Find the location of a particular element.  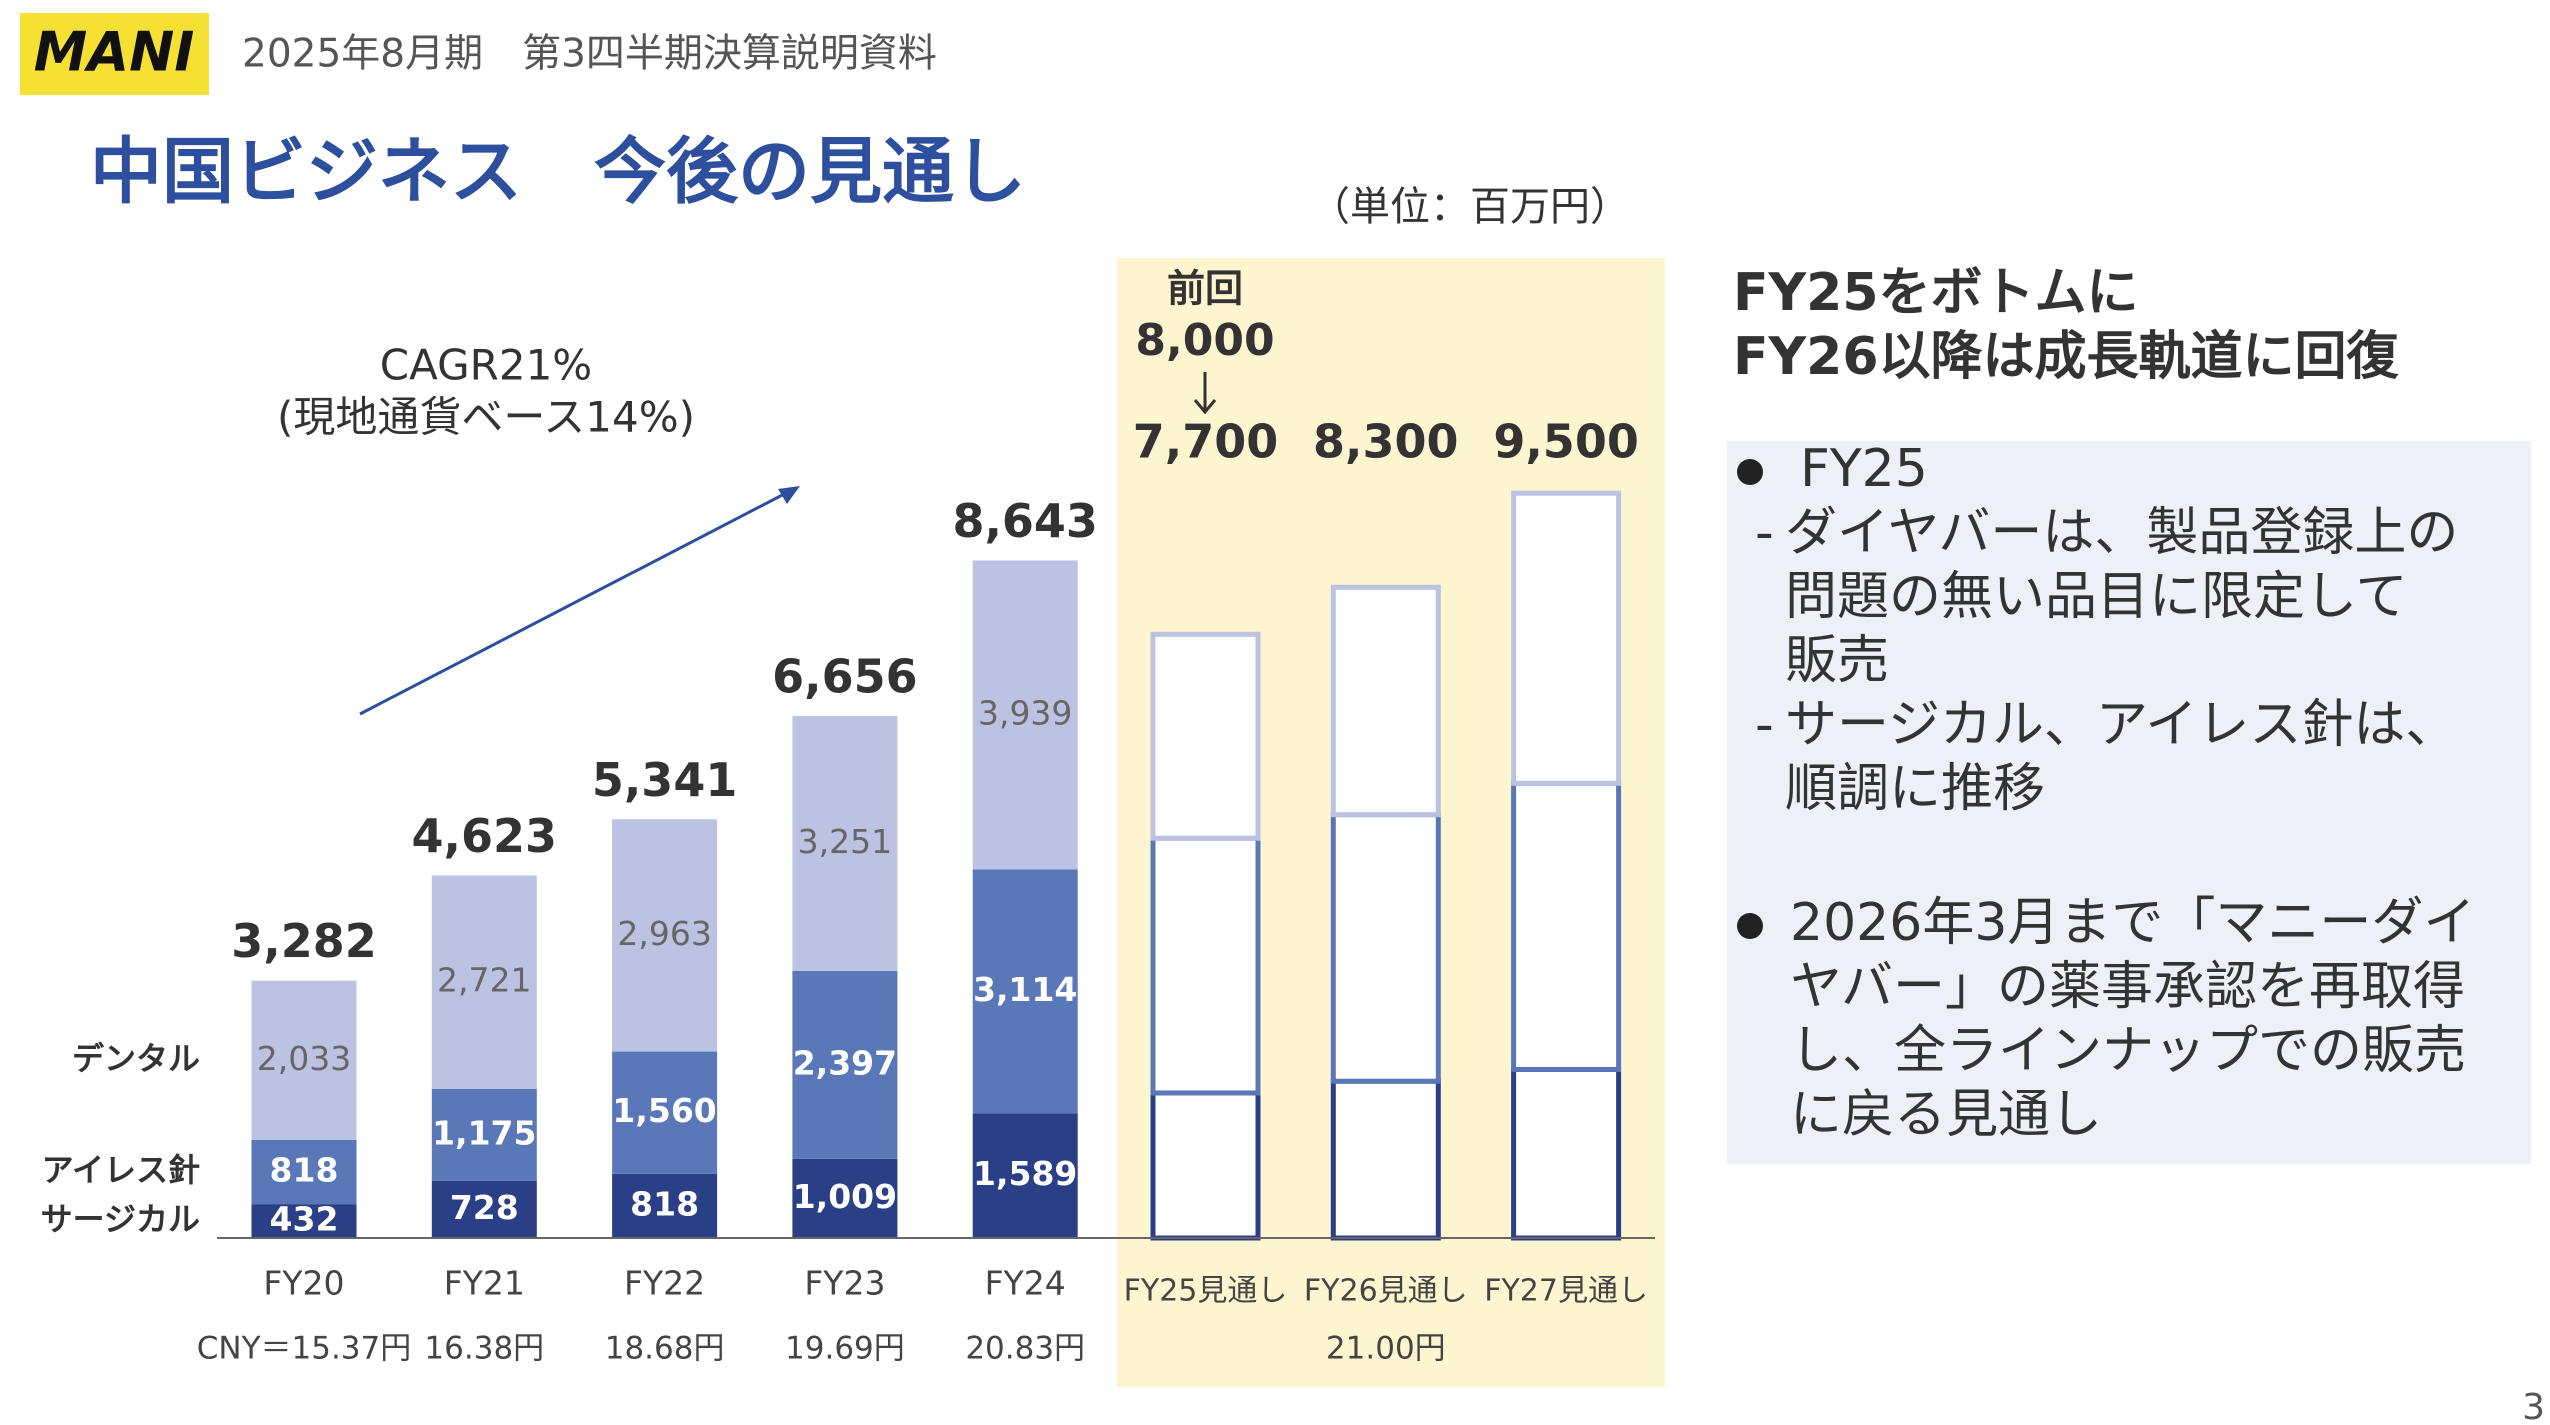

bullet-text: 販売 is located at coordinates (1837, 661).